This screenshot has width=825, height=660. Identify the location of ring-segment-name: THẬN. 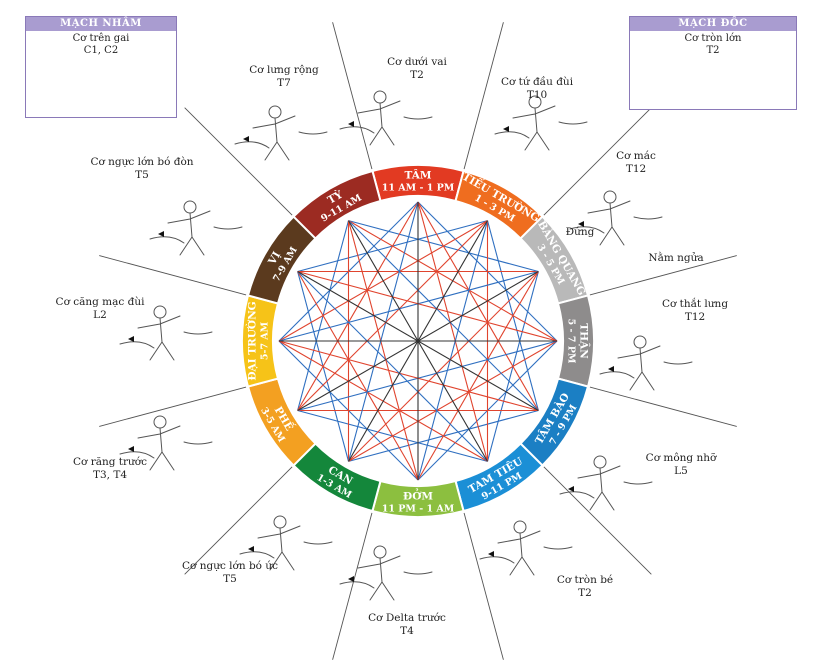
(585, 341).